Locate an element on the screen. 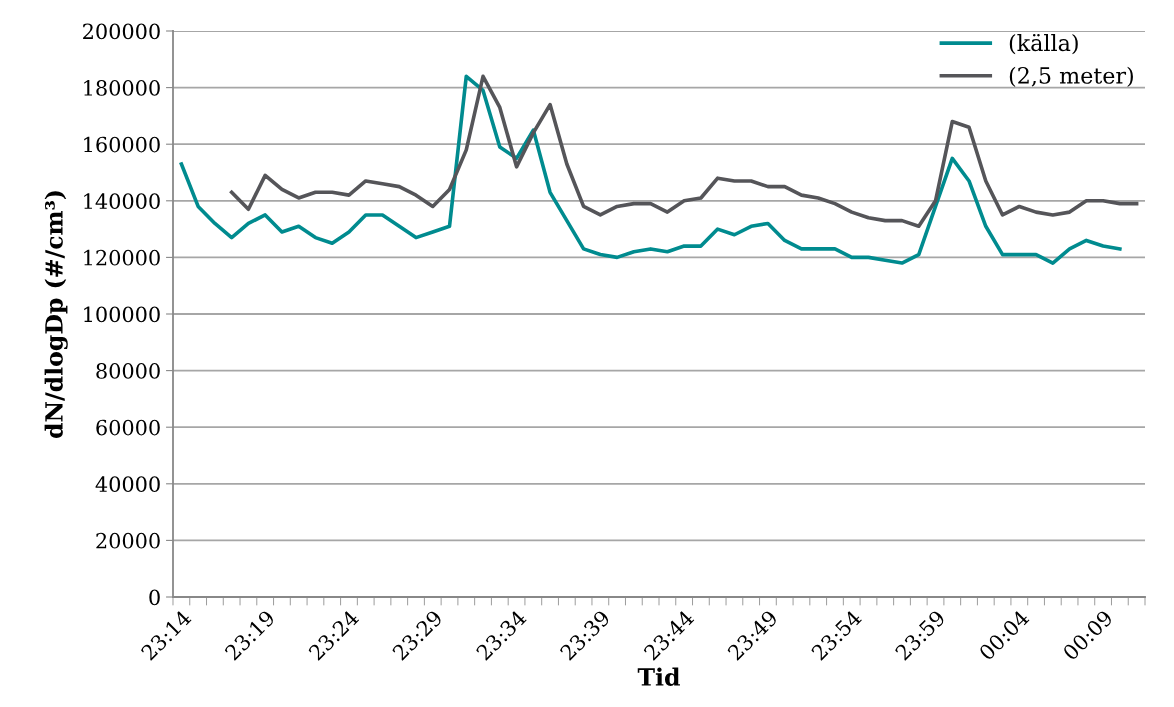 The height and width of the screenshot is (707, 1174). y-tick-label: 180000 is located at coordinates (122, 88).